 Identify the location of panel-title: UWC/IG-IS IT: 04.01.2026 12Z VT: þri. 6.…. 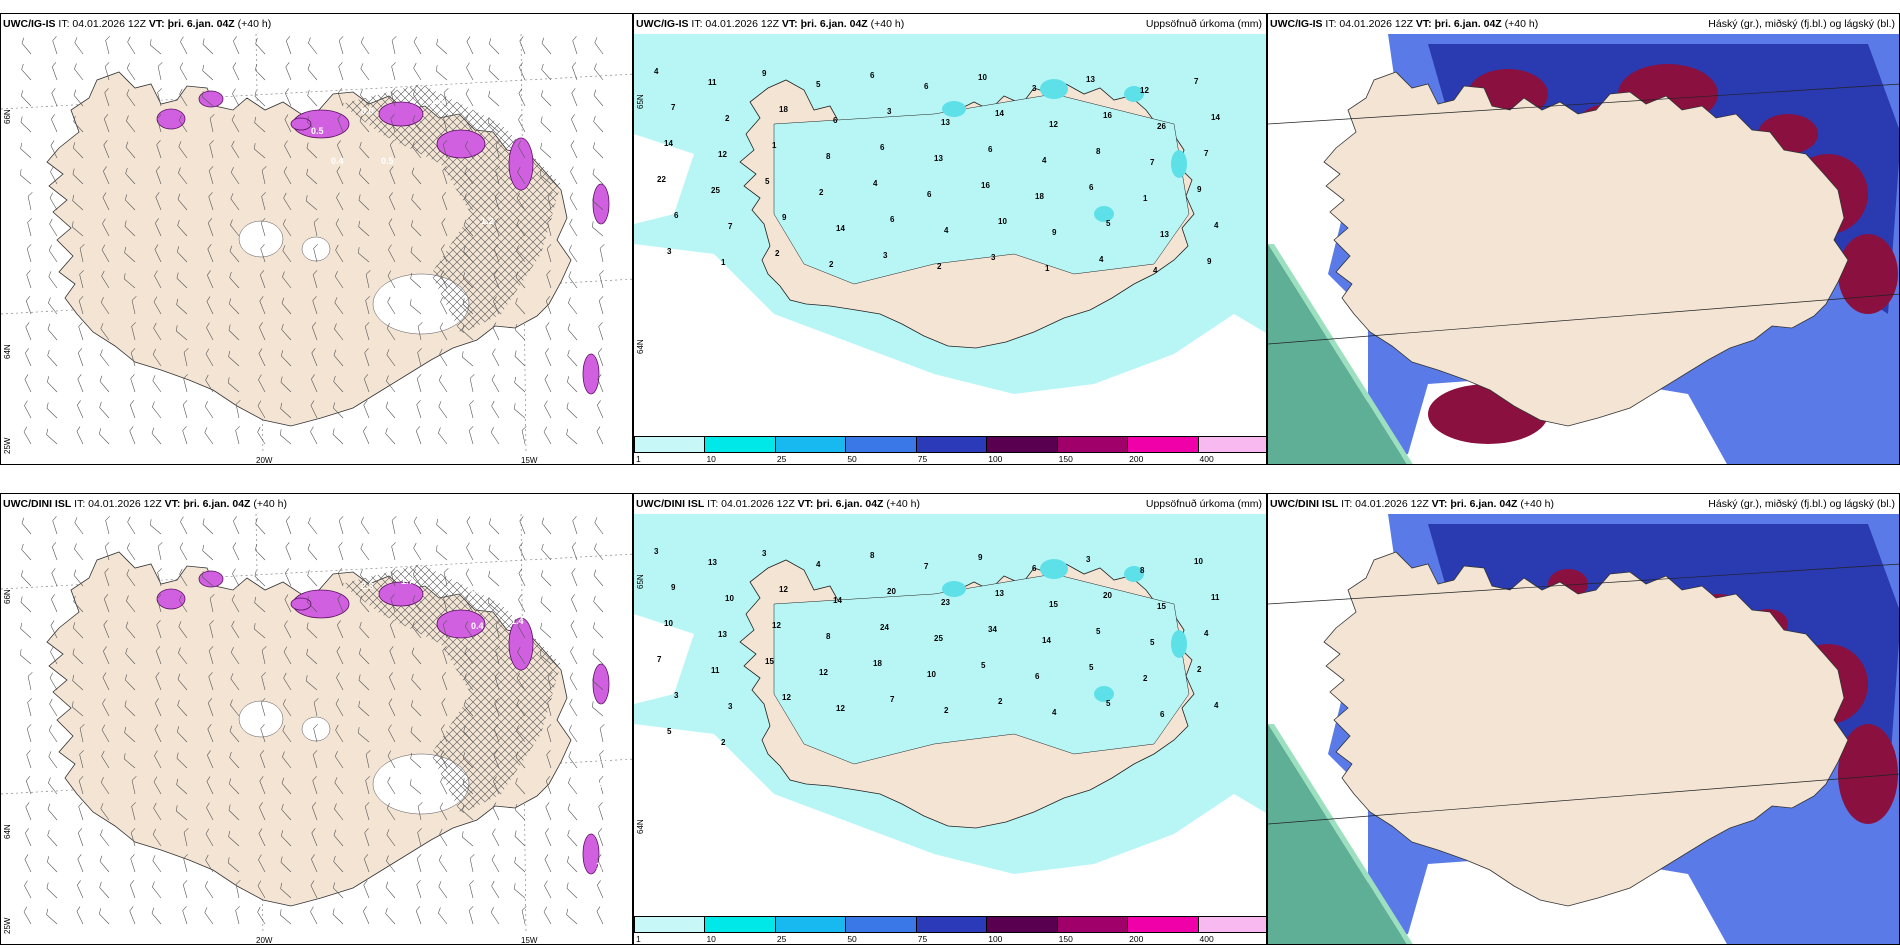
(137, 24).